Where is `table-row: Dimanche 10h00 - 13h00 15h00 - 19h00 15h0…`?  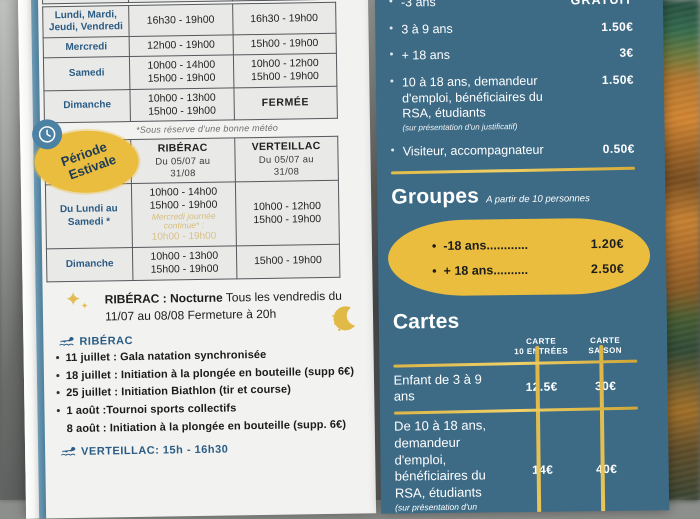 table-row: Dimanche 10h00 - 13h00 15h00 - 19h00 15h0… is located at coordinates (193, 263).